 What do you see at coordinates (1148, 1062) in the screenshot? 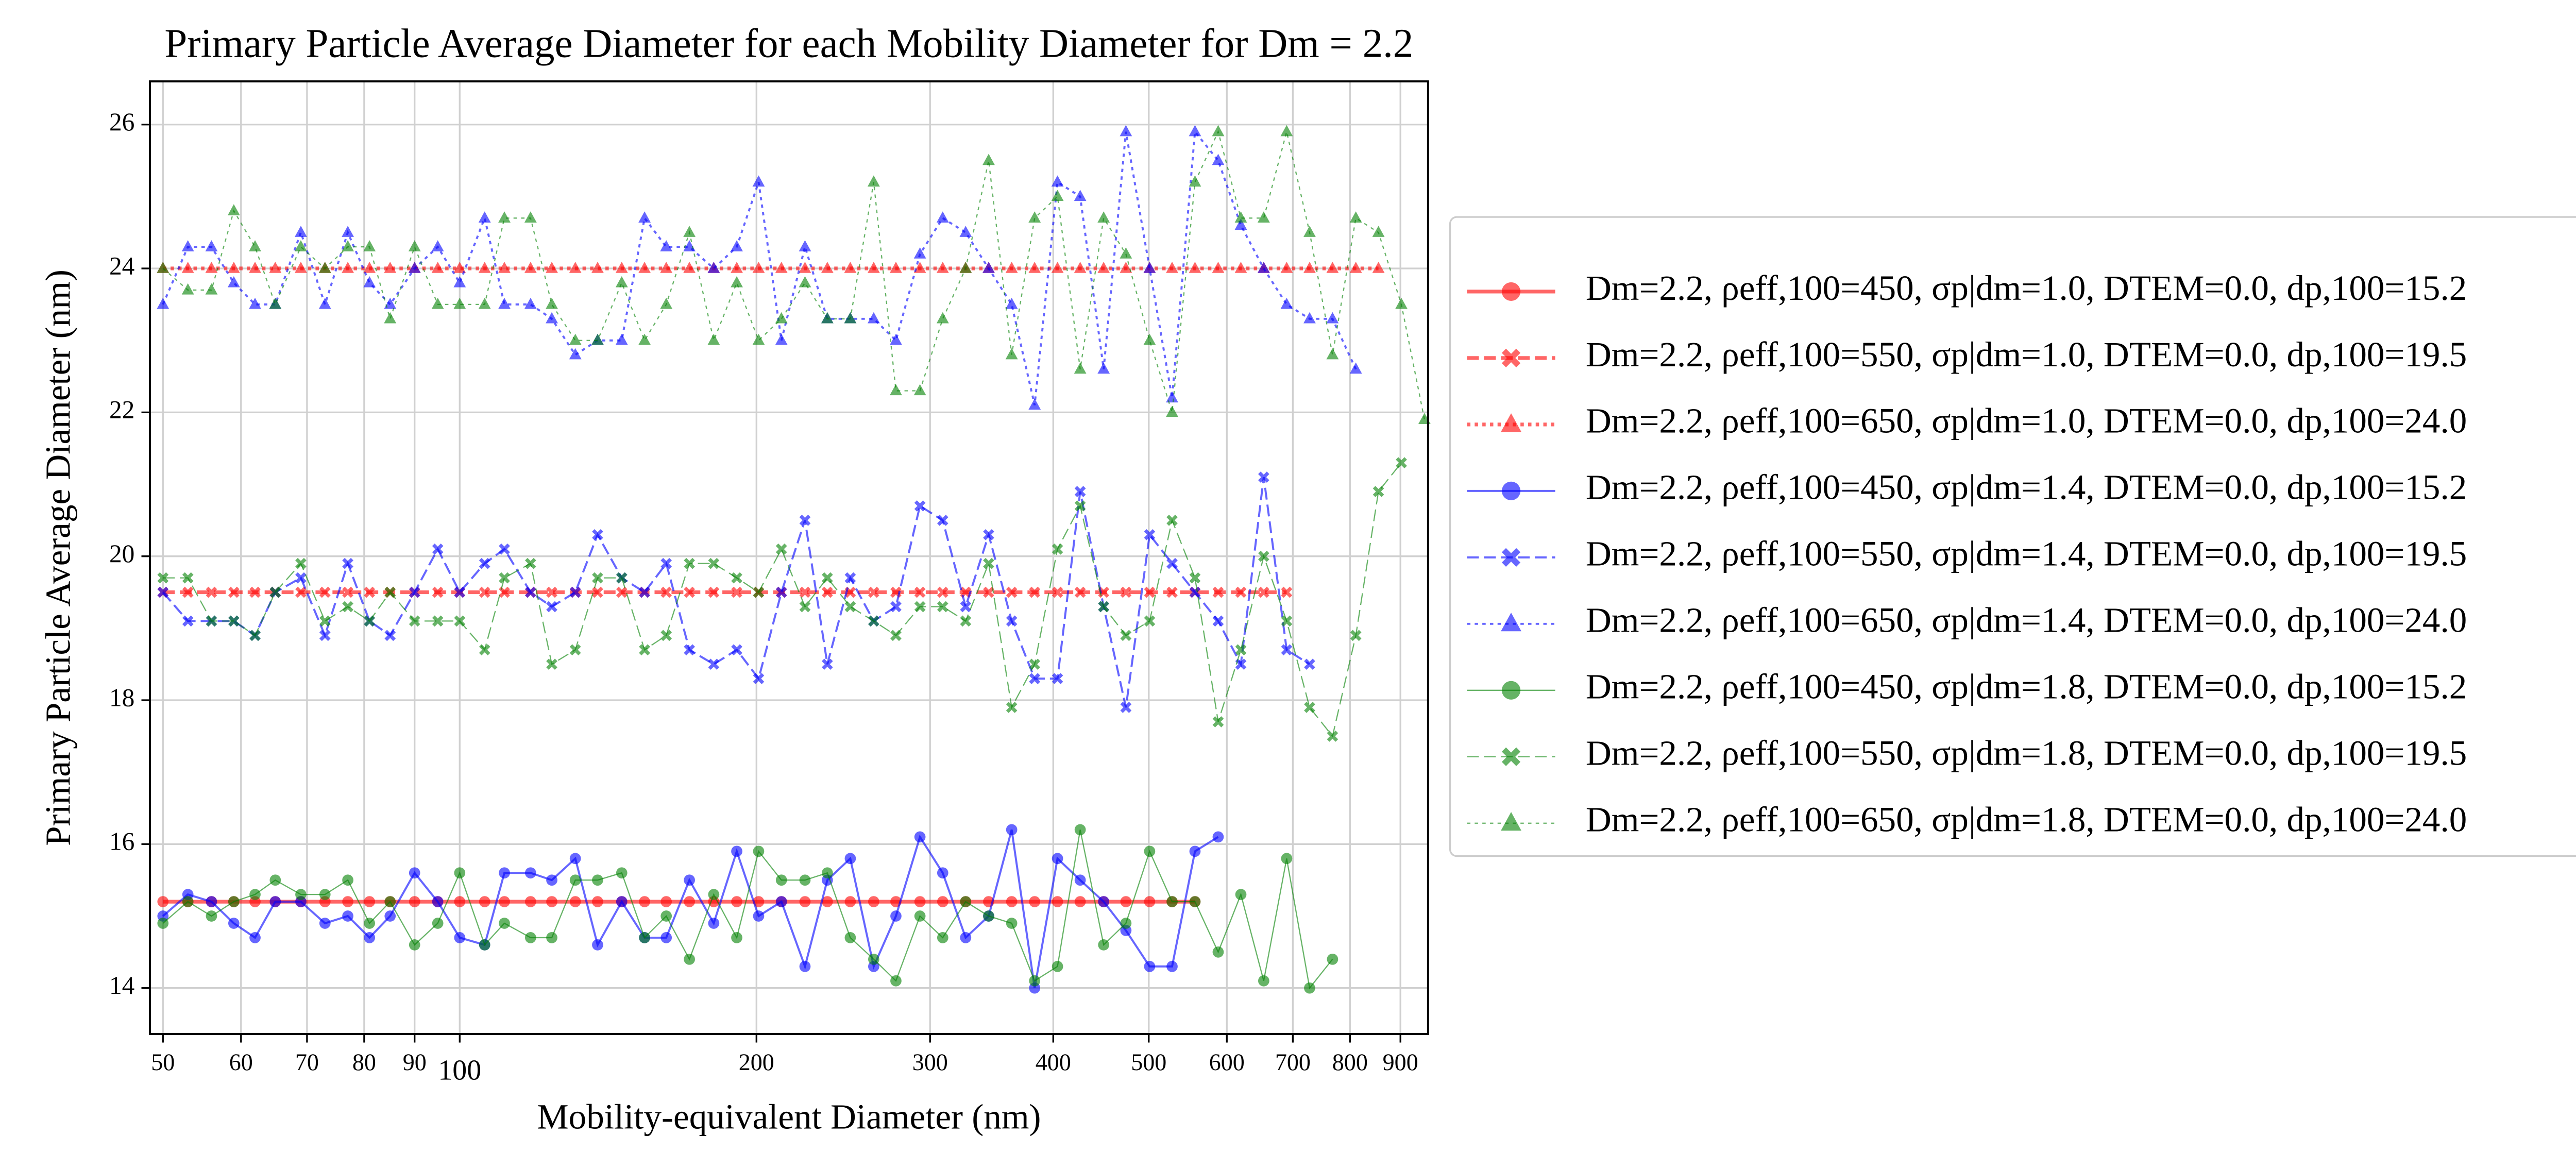
I see `x-tick-label: 500` at bounding box center [1148, 1062].